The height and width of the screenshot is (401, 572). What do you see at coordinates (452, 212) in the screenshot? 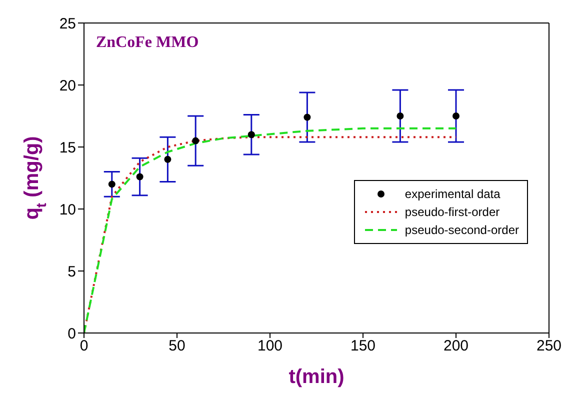
I see `legend-label: pseudo-first-order` at bounding box center [452, 212].